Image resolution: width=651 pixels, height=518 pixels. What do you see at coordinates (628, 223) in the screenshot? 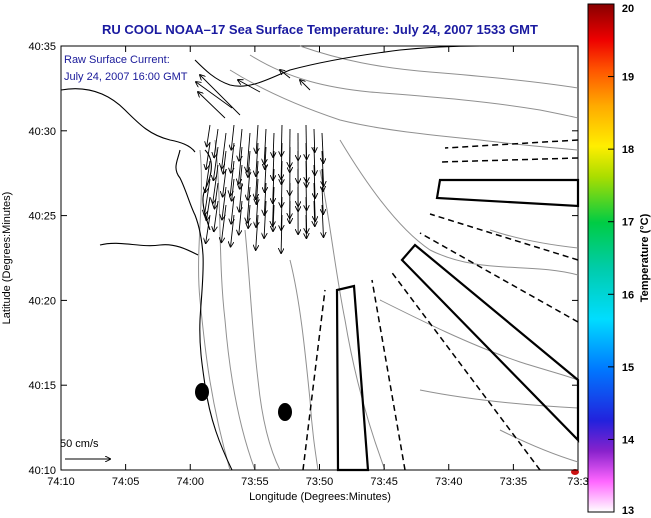
I see `colorbar-tick-label: 17` at bounding box center [628, 223].